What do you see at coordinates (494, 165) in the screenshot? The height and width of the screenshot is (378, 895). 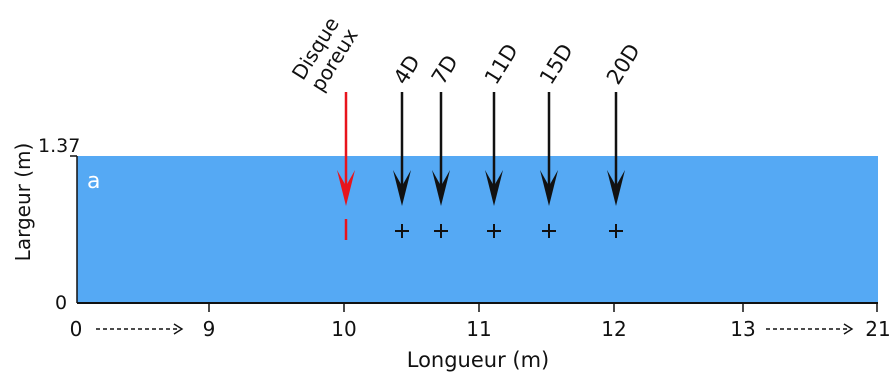 I see `probe-11d-arrow` at bounding box center [494, 165].